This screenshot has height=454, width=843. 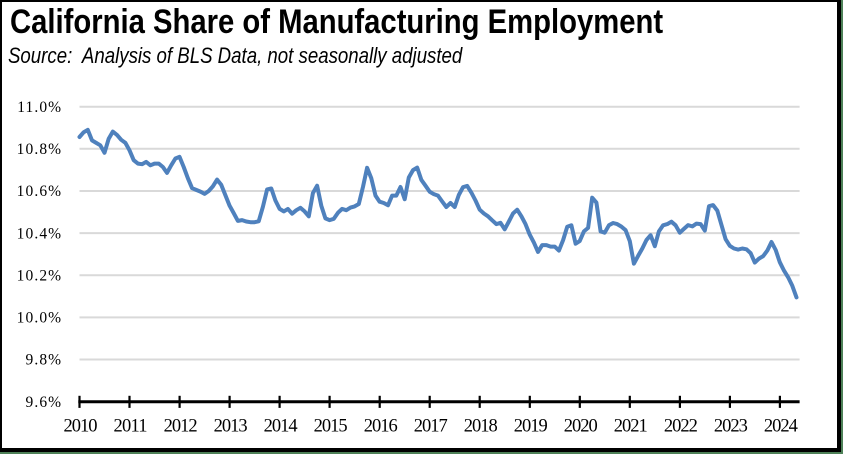 I want to click on svg-text: 2014, so click(x=281, y=427).